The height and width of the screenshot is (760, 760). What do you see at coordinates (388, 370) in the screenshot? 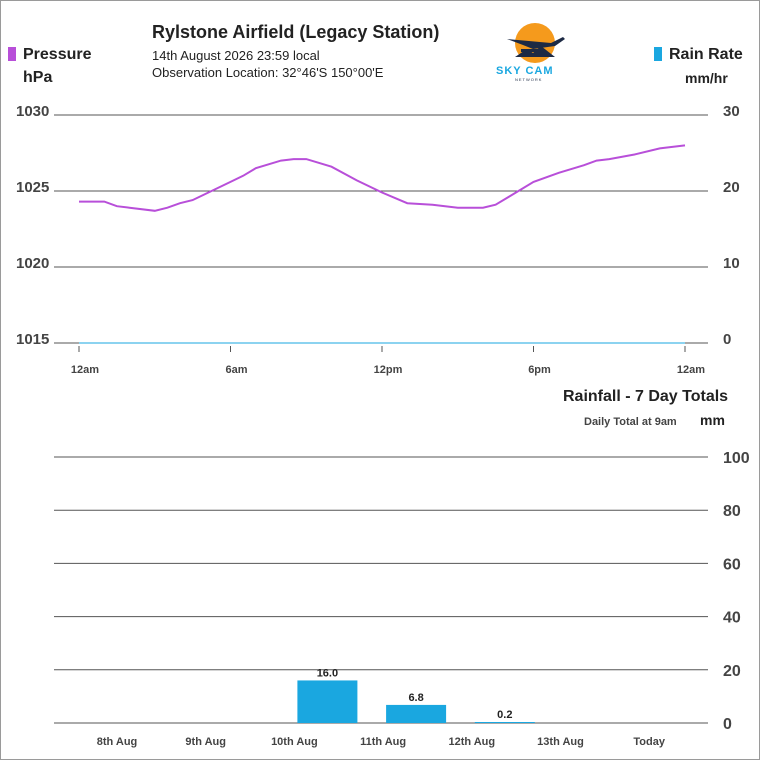
I see `x-axis-tick-label: 12pm` at bounding box center [388, 370].